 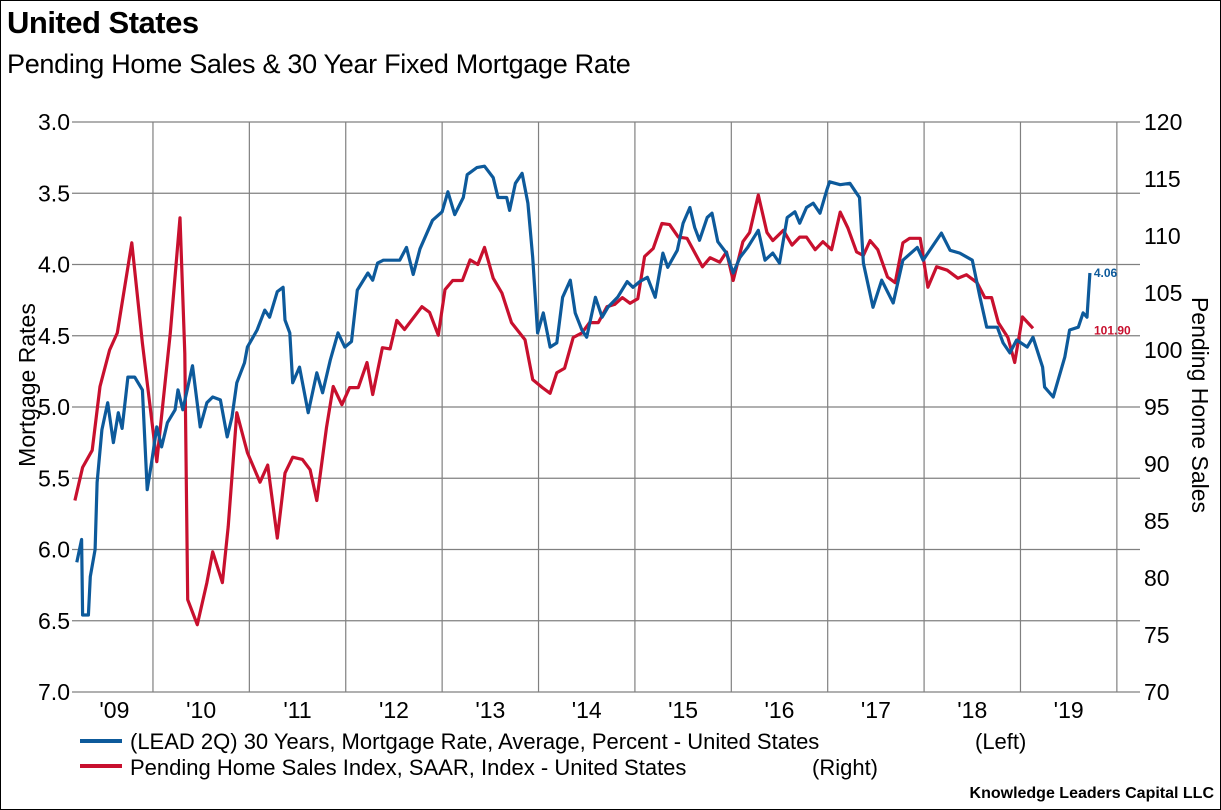 What do you see at coordinates (1163, 350) in the screenshot?
I see `right-tick-label: 100` at bounding box center [1163, 350].